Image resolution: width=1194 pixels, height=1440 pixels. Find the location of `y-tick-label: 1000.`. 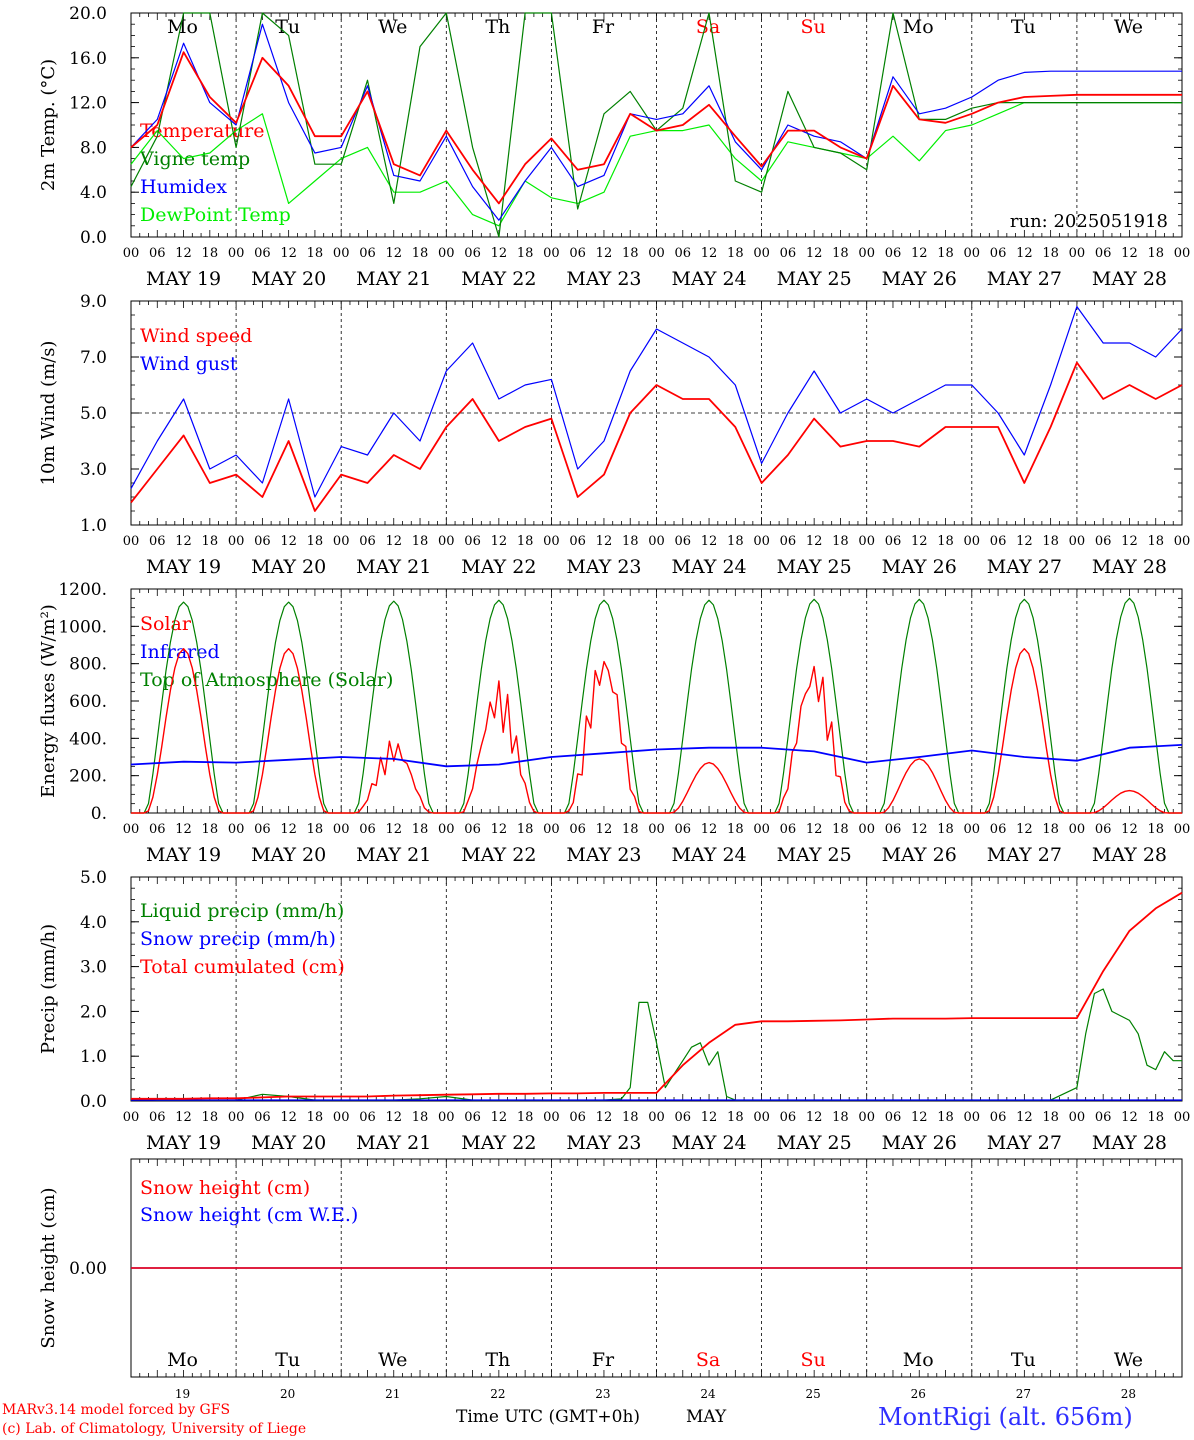

y-tick-label: 1000. is located at coordinates (82, 627).